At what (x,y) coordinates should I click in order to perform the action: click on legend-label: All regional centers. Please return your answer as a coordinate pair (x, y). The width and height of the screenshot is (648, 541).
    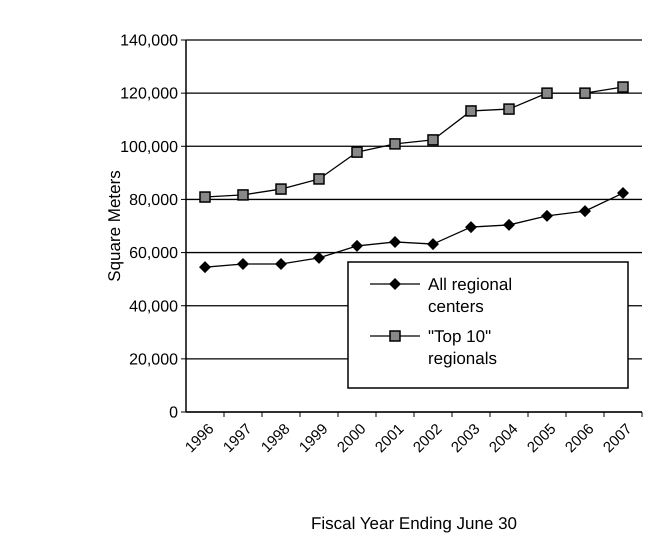
    Looking at the image, I should click on (470, 295).